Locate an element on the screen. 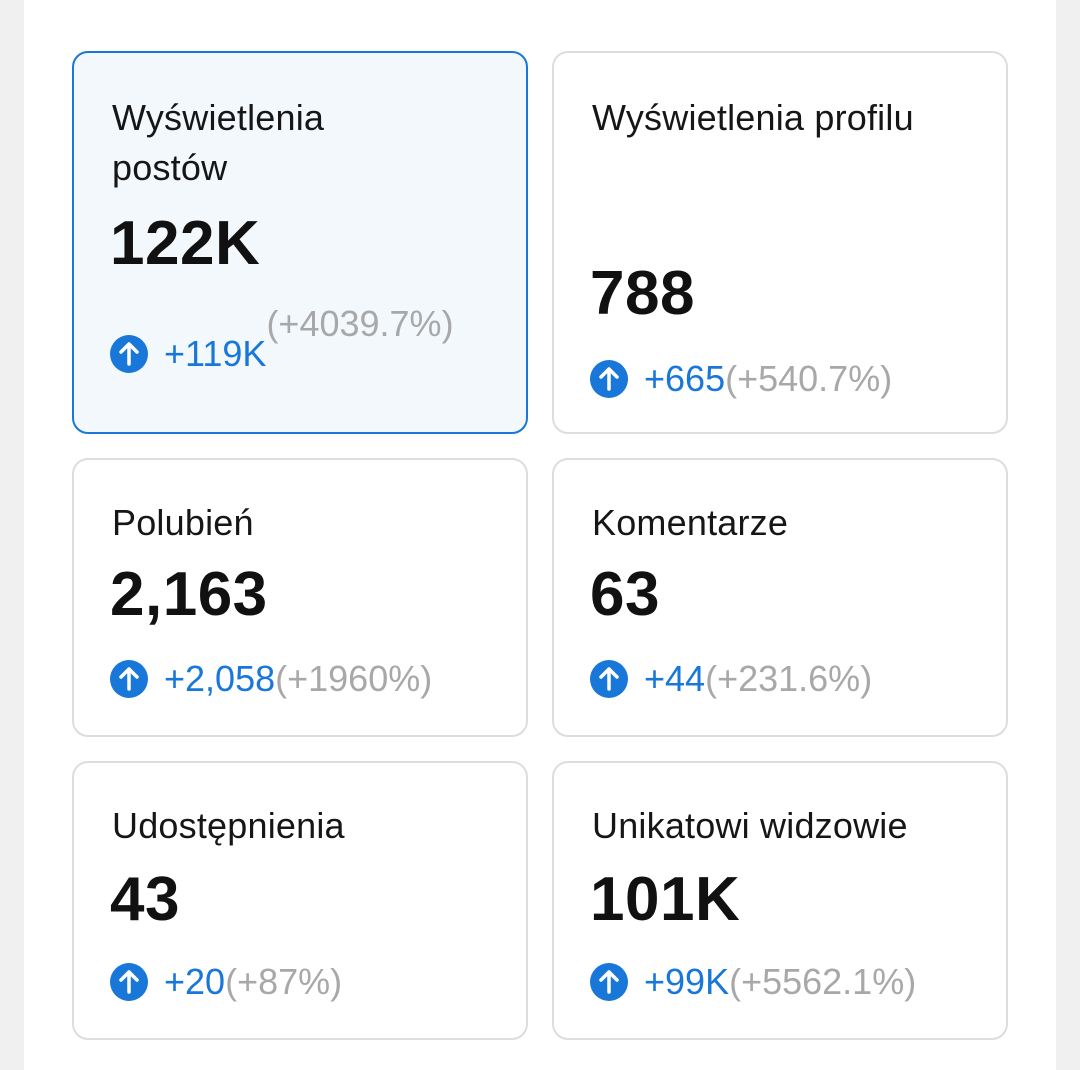 The width and height of the screenshot is (1080, 1070). metric-delta: +665 is located at coordinates (685, 378).